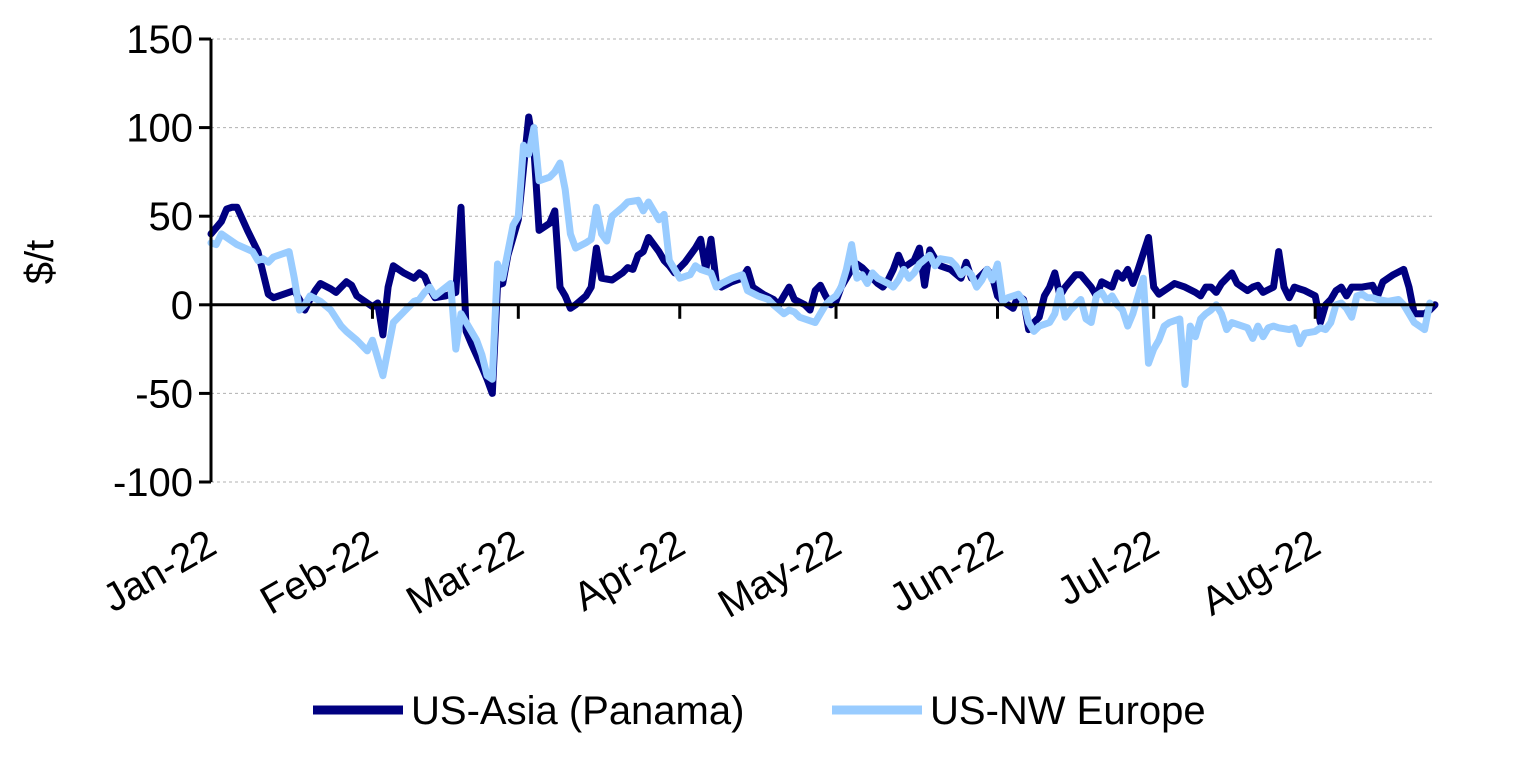 This screenshot has width=1536, height=758. I want to click on legend-item: US-NW Europe, so click(1019, 711).